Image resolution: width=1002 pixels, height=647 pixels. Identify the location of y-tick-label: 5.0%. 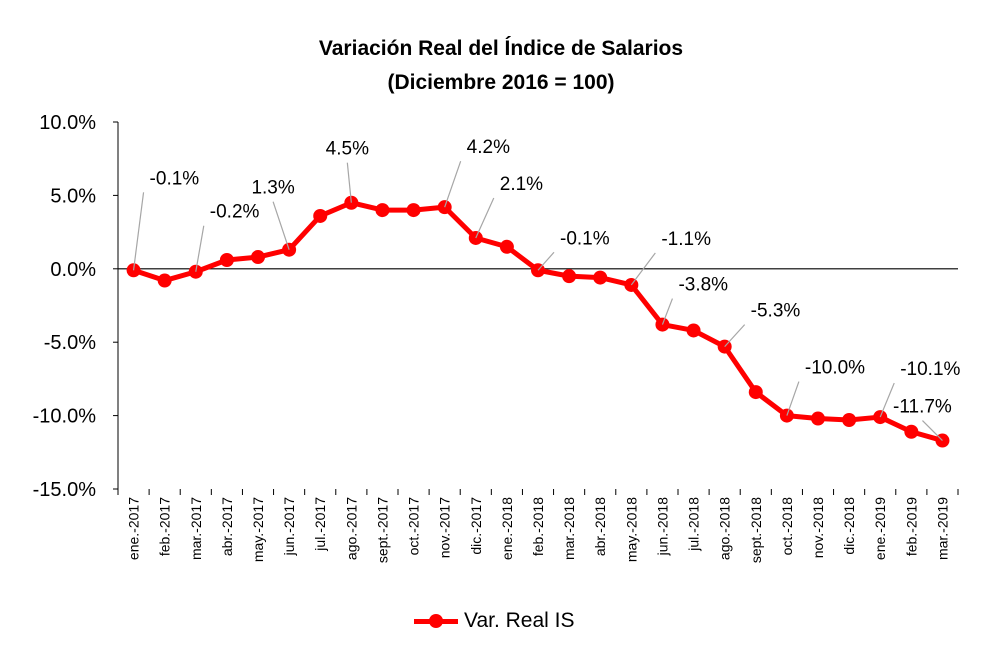
(73, 196).